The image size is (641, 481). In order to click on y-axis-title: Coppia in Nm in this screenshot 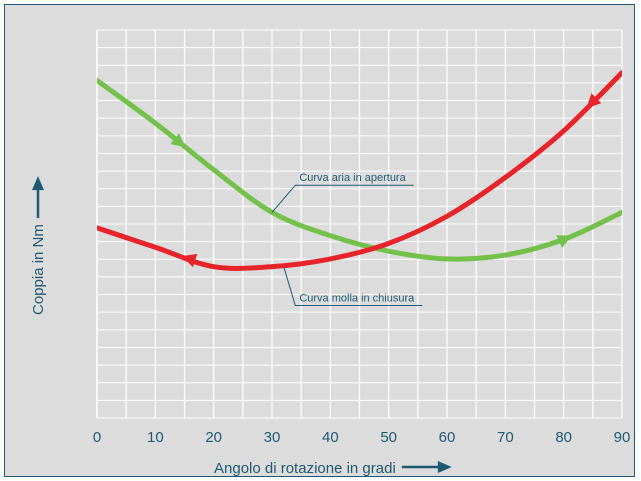, I will do `click(38, 269)`.